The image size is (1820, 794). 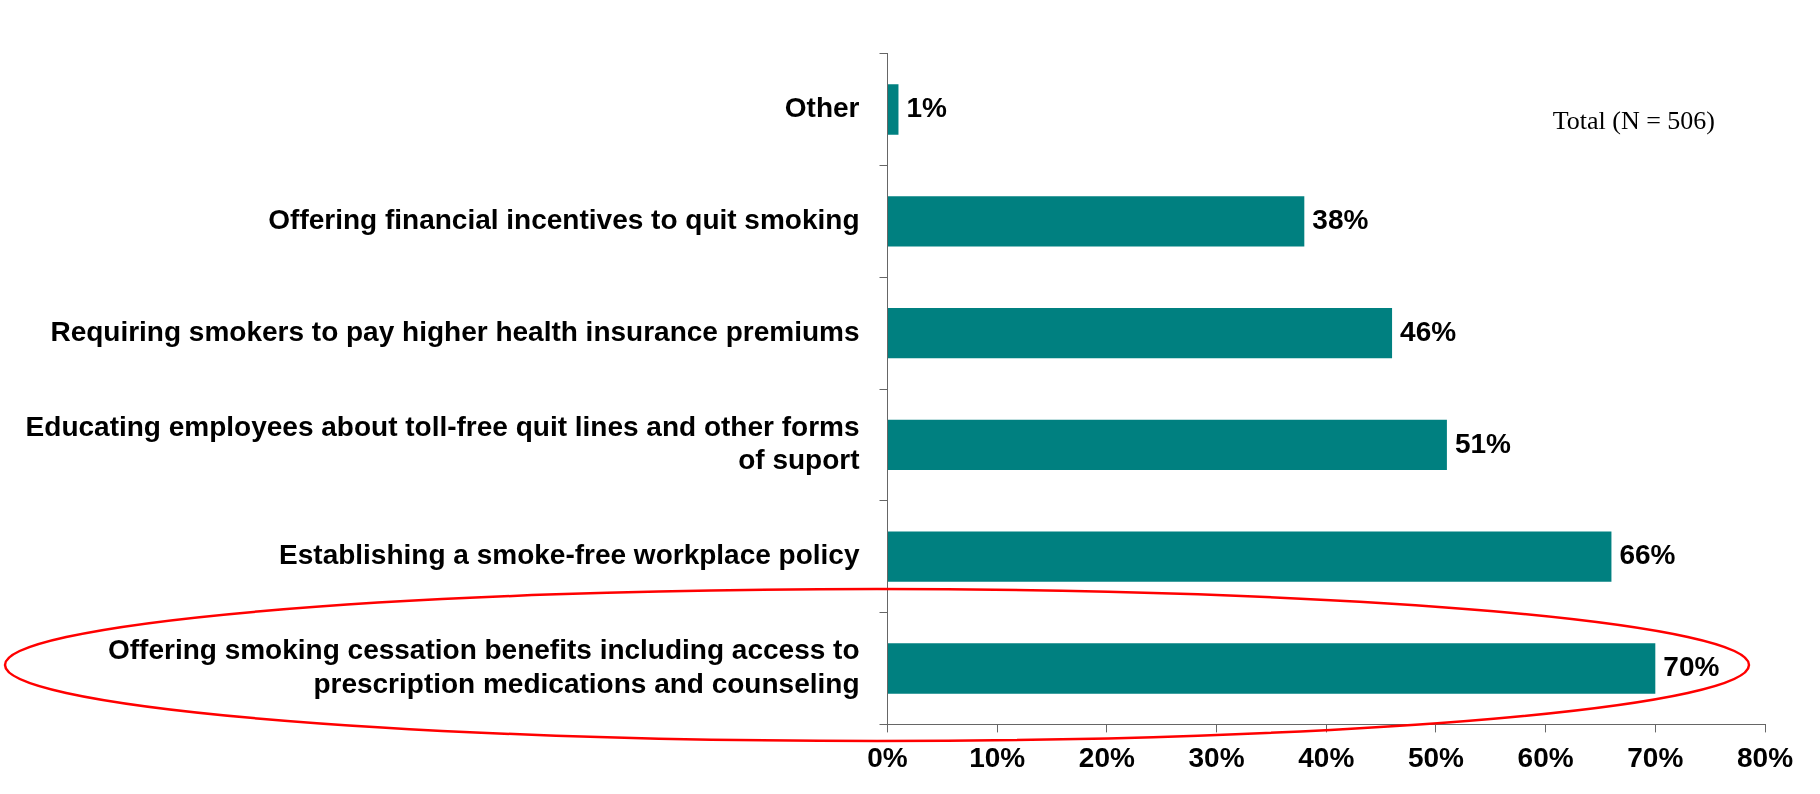 What do you see at coordinates (1106, 757) in the screenshot?
I see `x-tick-label: 20%` at bounding box center [1106, 757].